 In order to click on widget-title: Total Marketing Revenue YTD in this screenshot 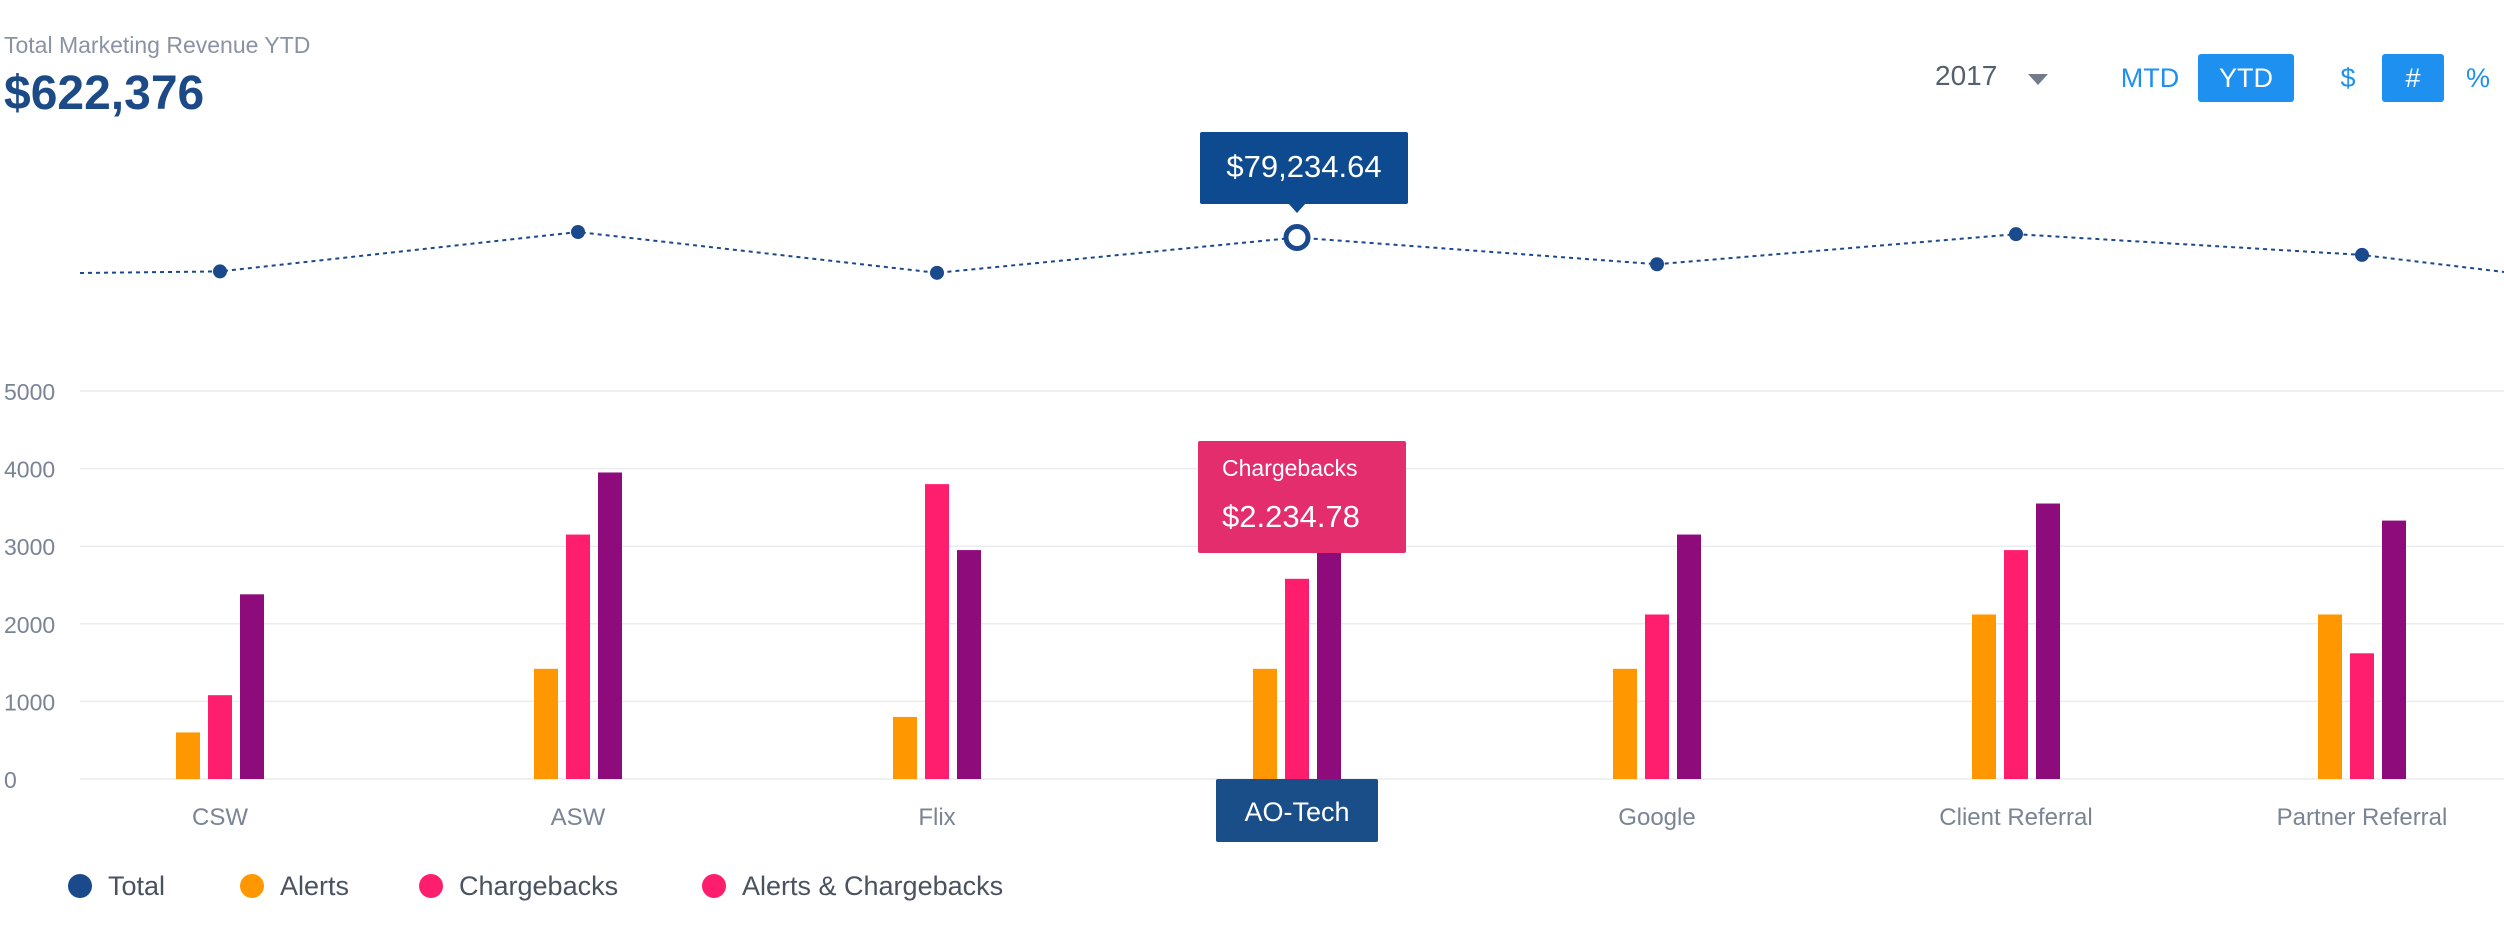, I will do `click(157, 45)`.